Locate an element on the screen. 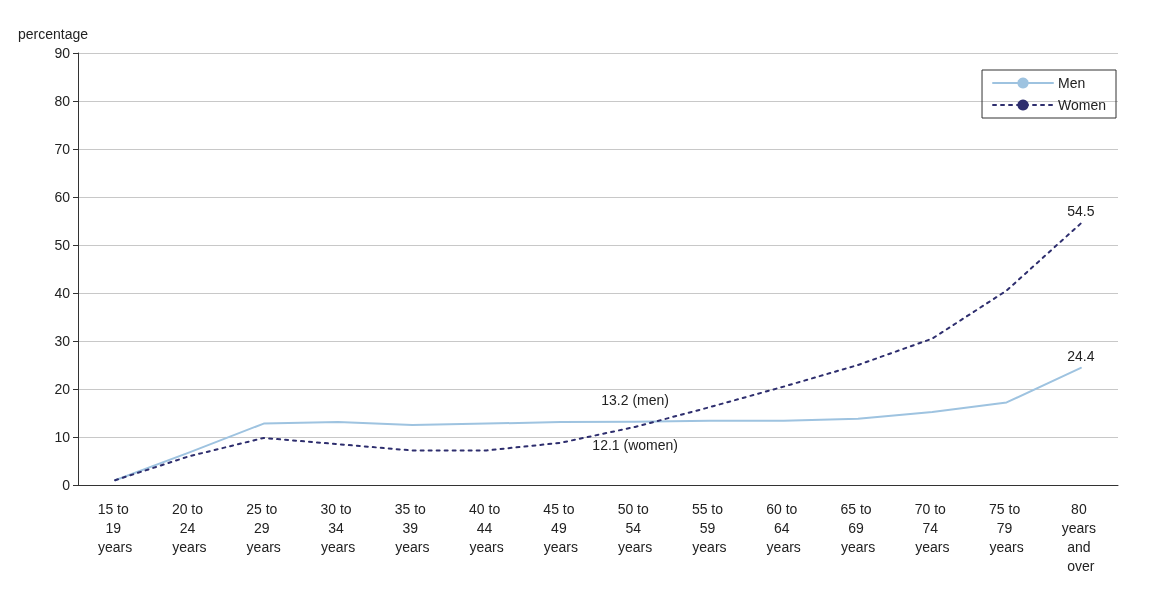 The height and width of the screenshot is (613, 1156). y-tick-label: 90 is located at coordinates (62, 53).